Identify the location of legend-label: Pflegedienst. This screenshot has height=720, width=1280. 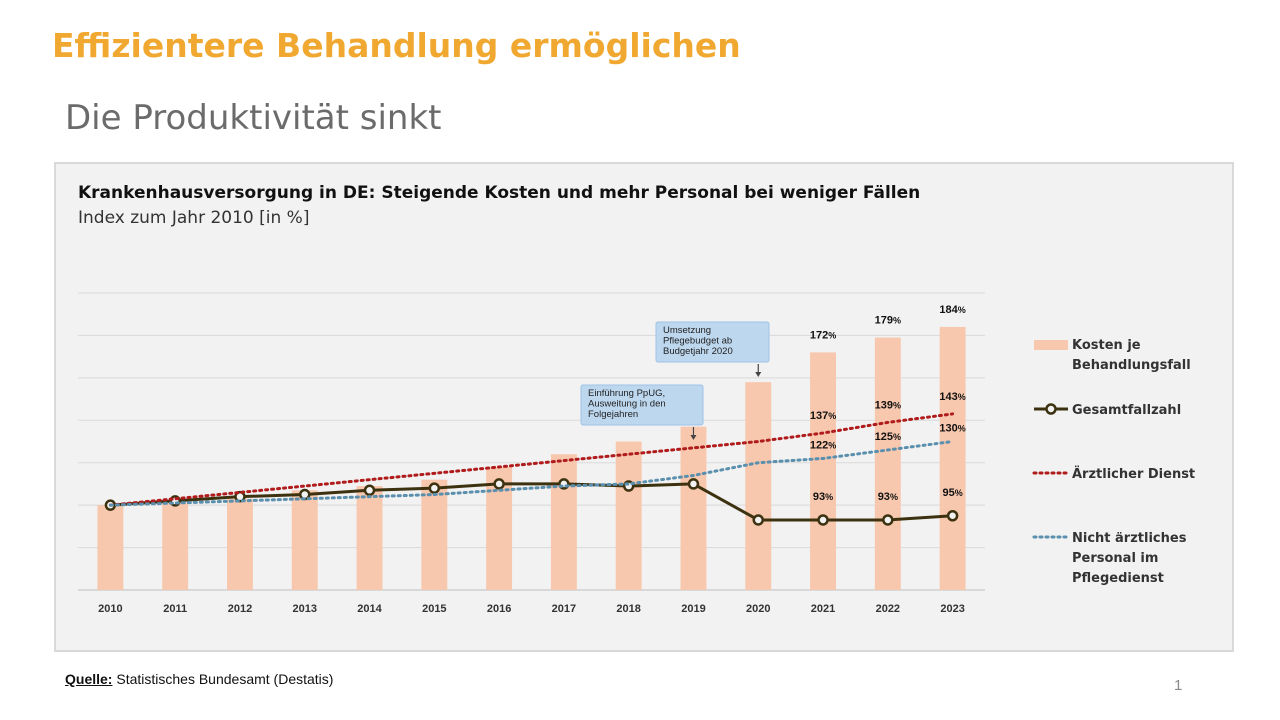
(1118, 578).